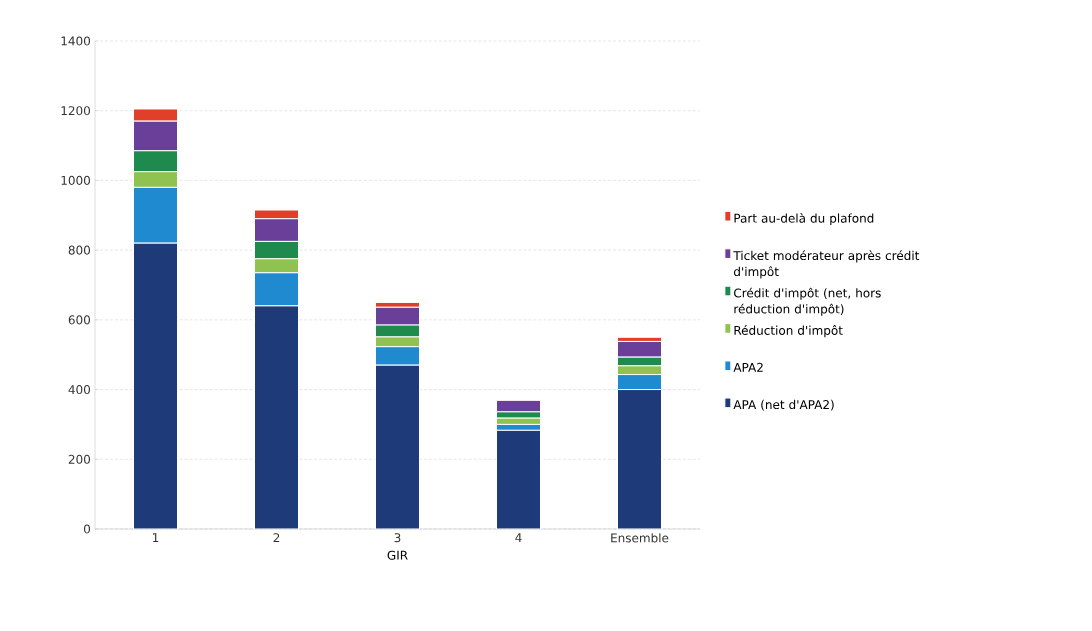 Image resolution: width=1092 pixels, height=631 pixels. Describe the element at coordinates (788, 331) in the screenshot. I see `legend-label: Réduction d'impôt` at that location.